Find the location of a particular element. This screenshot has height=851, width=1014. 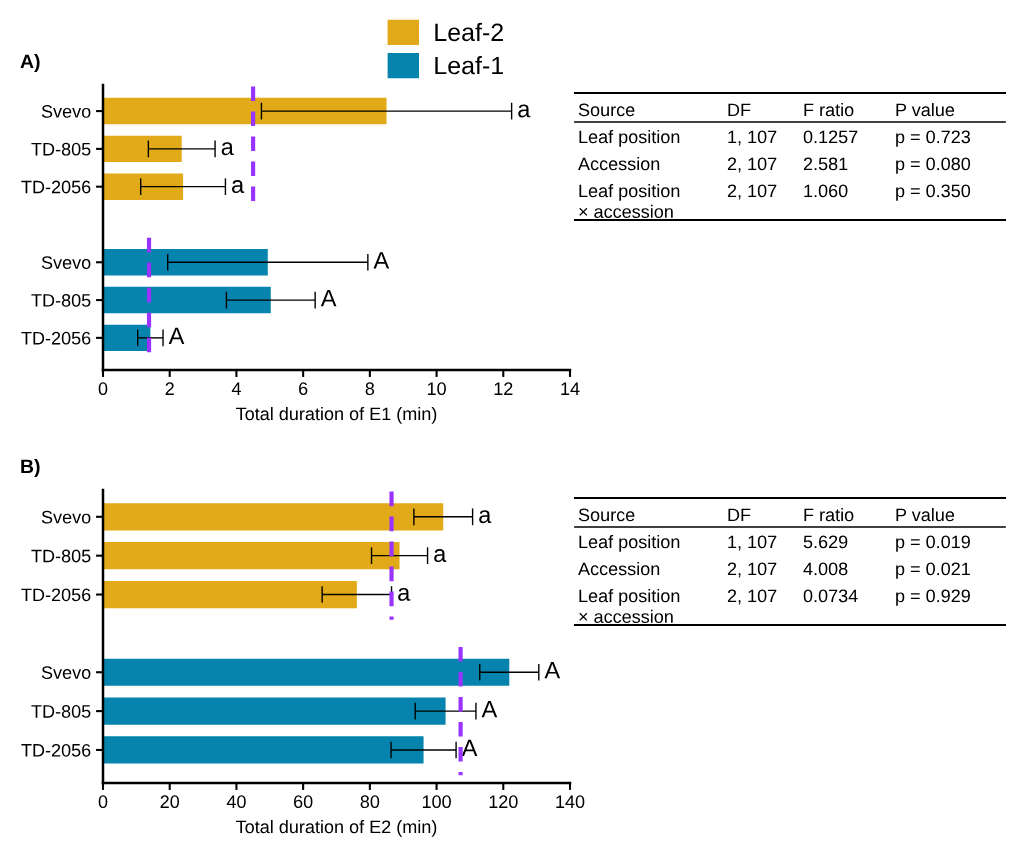

text: p = 0.080 is located at coordinates (933, 165).